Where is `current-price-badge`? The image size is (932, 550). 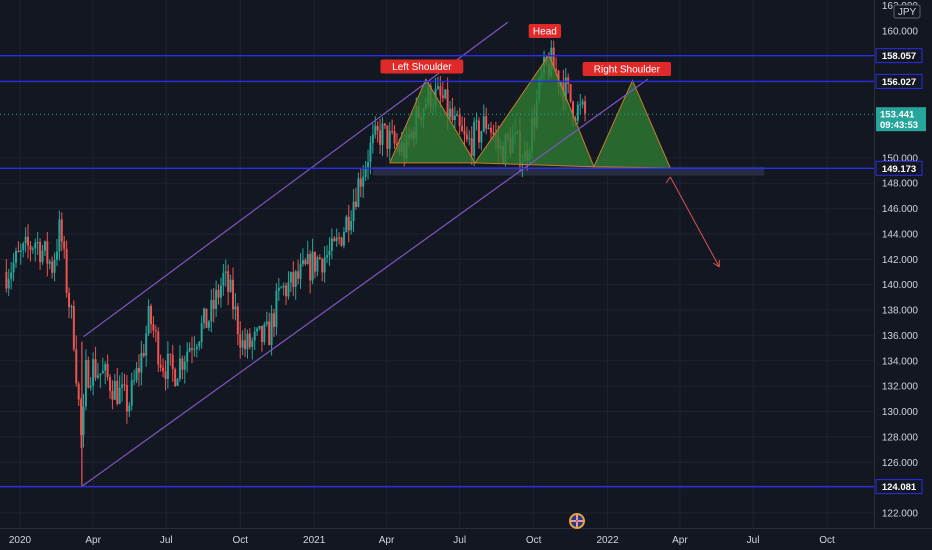 current-price-badge is located at coordinates (901, 119).